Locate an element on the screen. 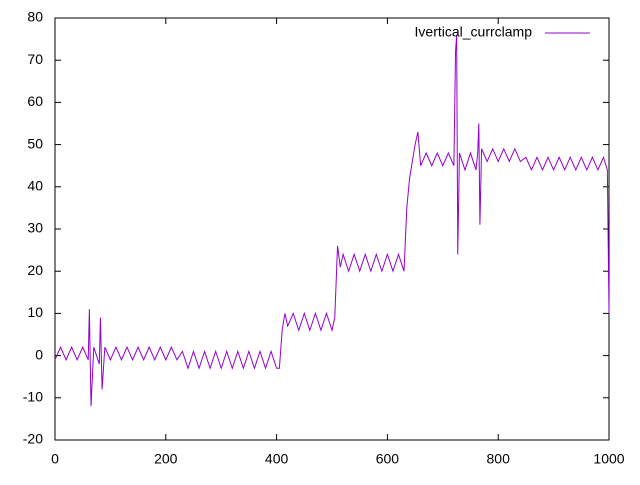 The height and width of the screenshot is (485, 640). y-tick-label: 30 is located at coordinates (35, 228).